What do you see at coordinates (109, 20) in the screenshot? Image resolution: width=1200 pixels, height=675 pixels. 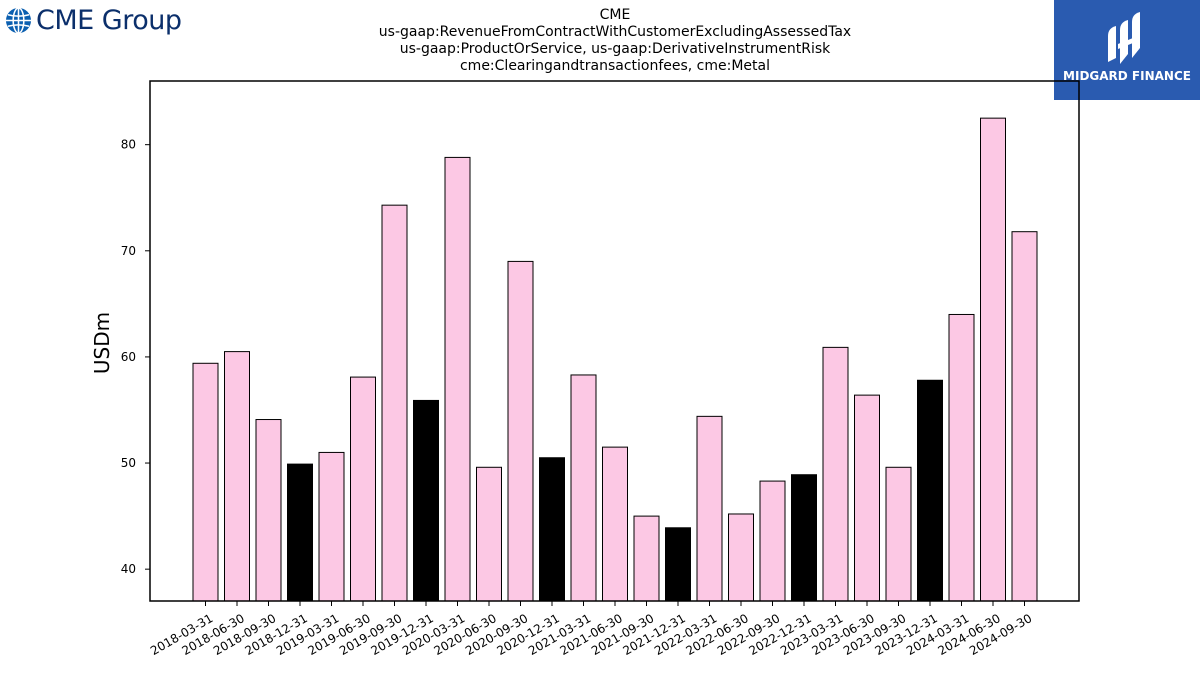 I see `cme-logo-text: CME Group` at bounding box center [109, 20].